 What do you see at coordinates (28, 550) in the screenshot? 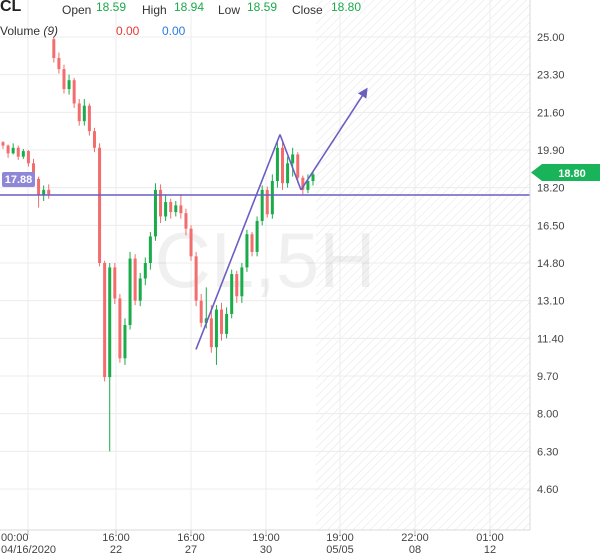
I see `x-tick-date: 04/16/2020` at bounding box center [28, 550].